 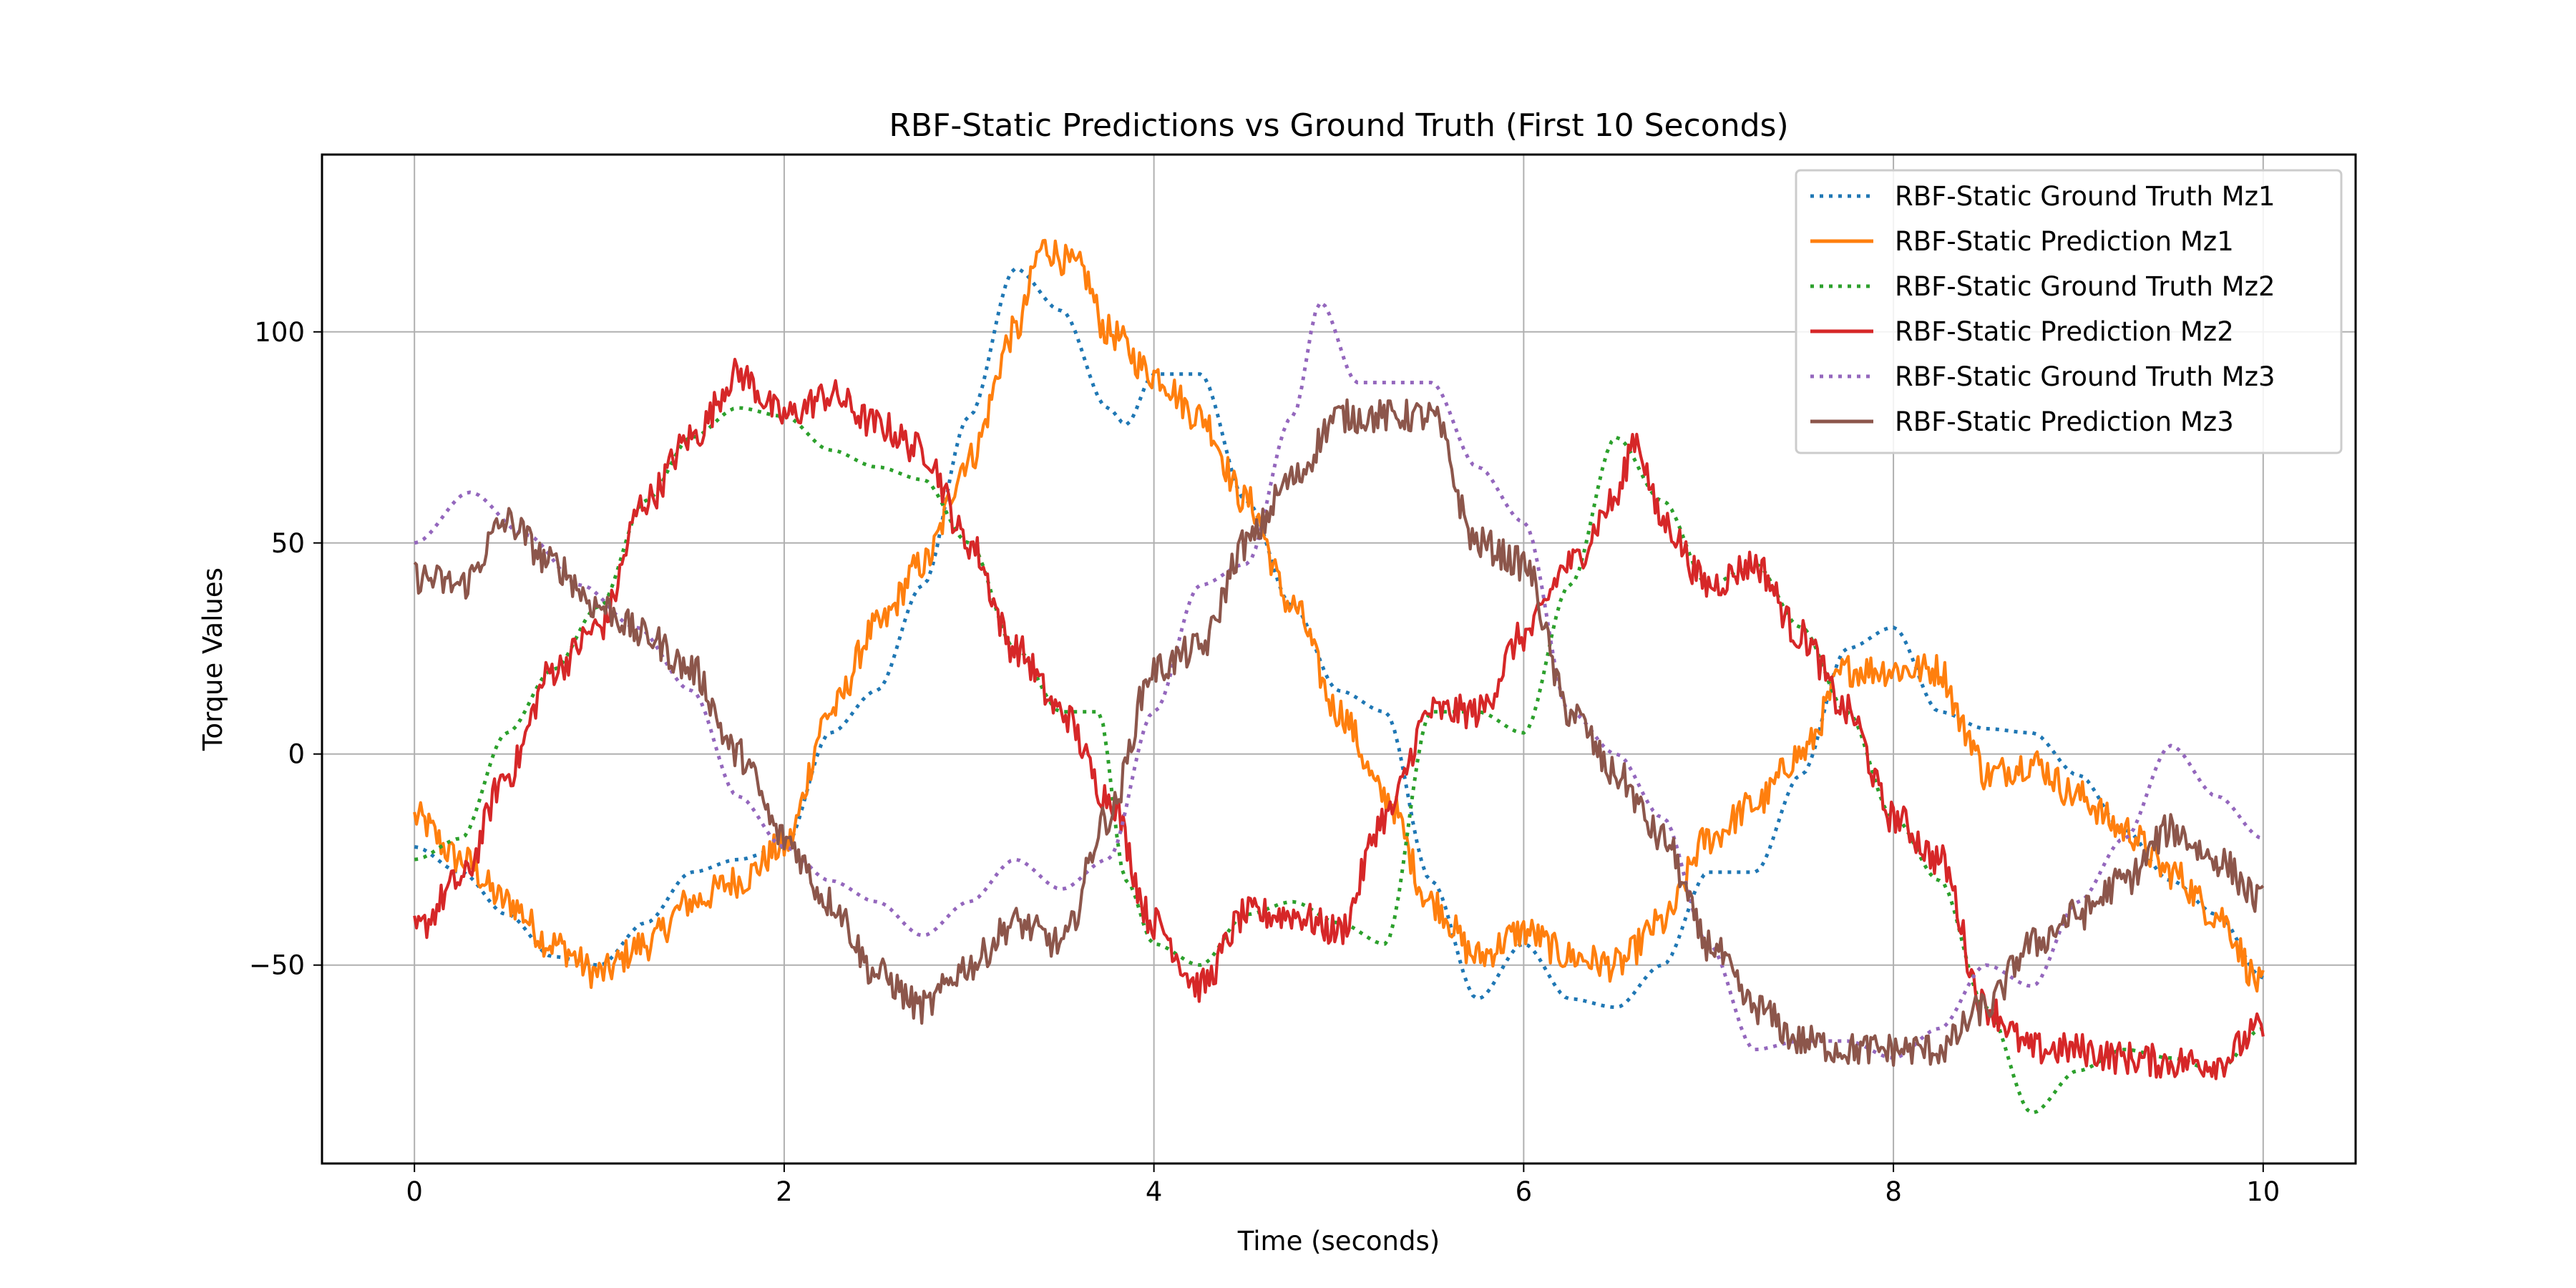 What do you see at coordinates (1154, 1191) in the screenshot?
I see `x-tick-label: 4` at bounding box center [1154, 1191].